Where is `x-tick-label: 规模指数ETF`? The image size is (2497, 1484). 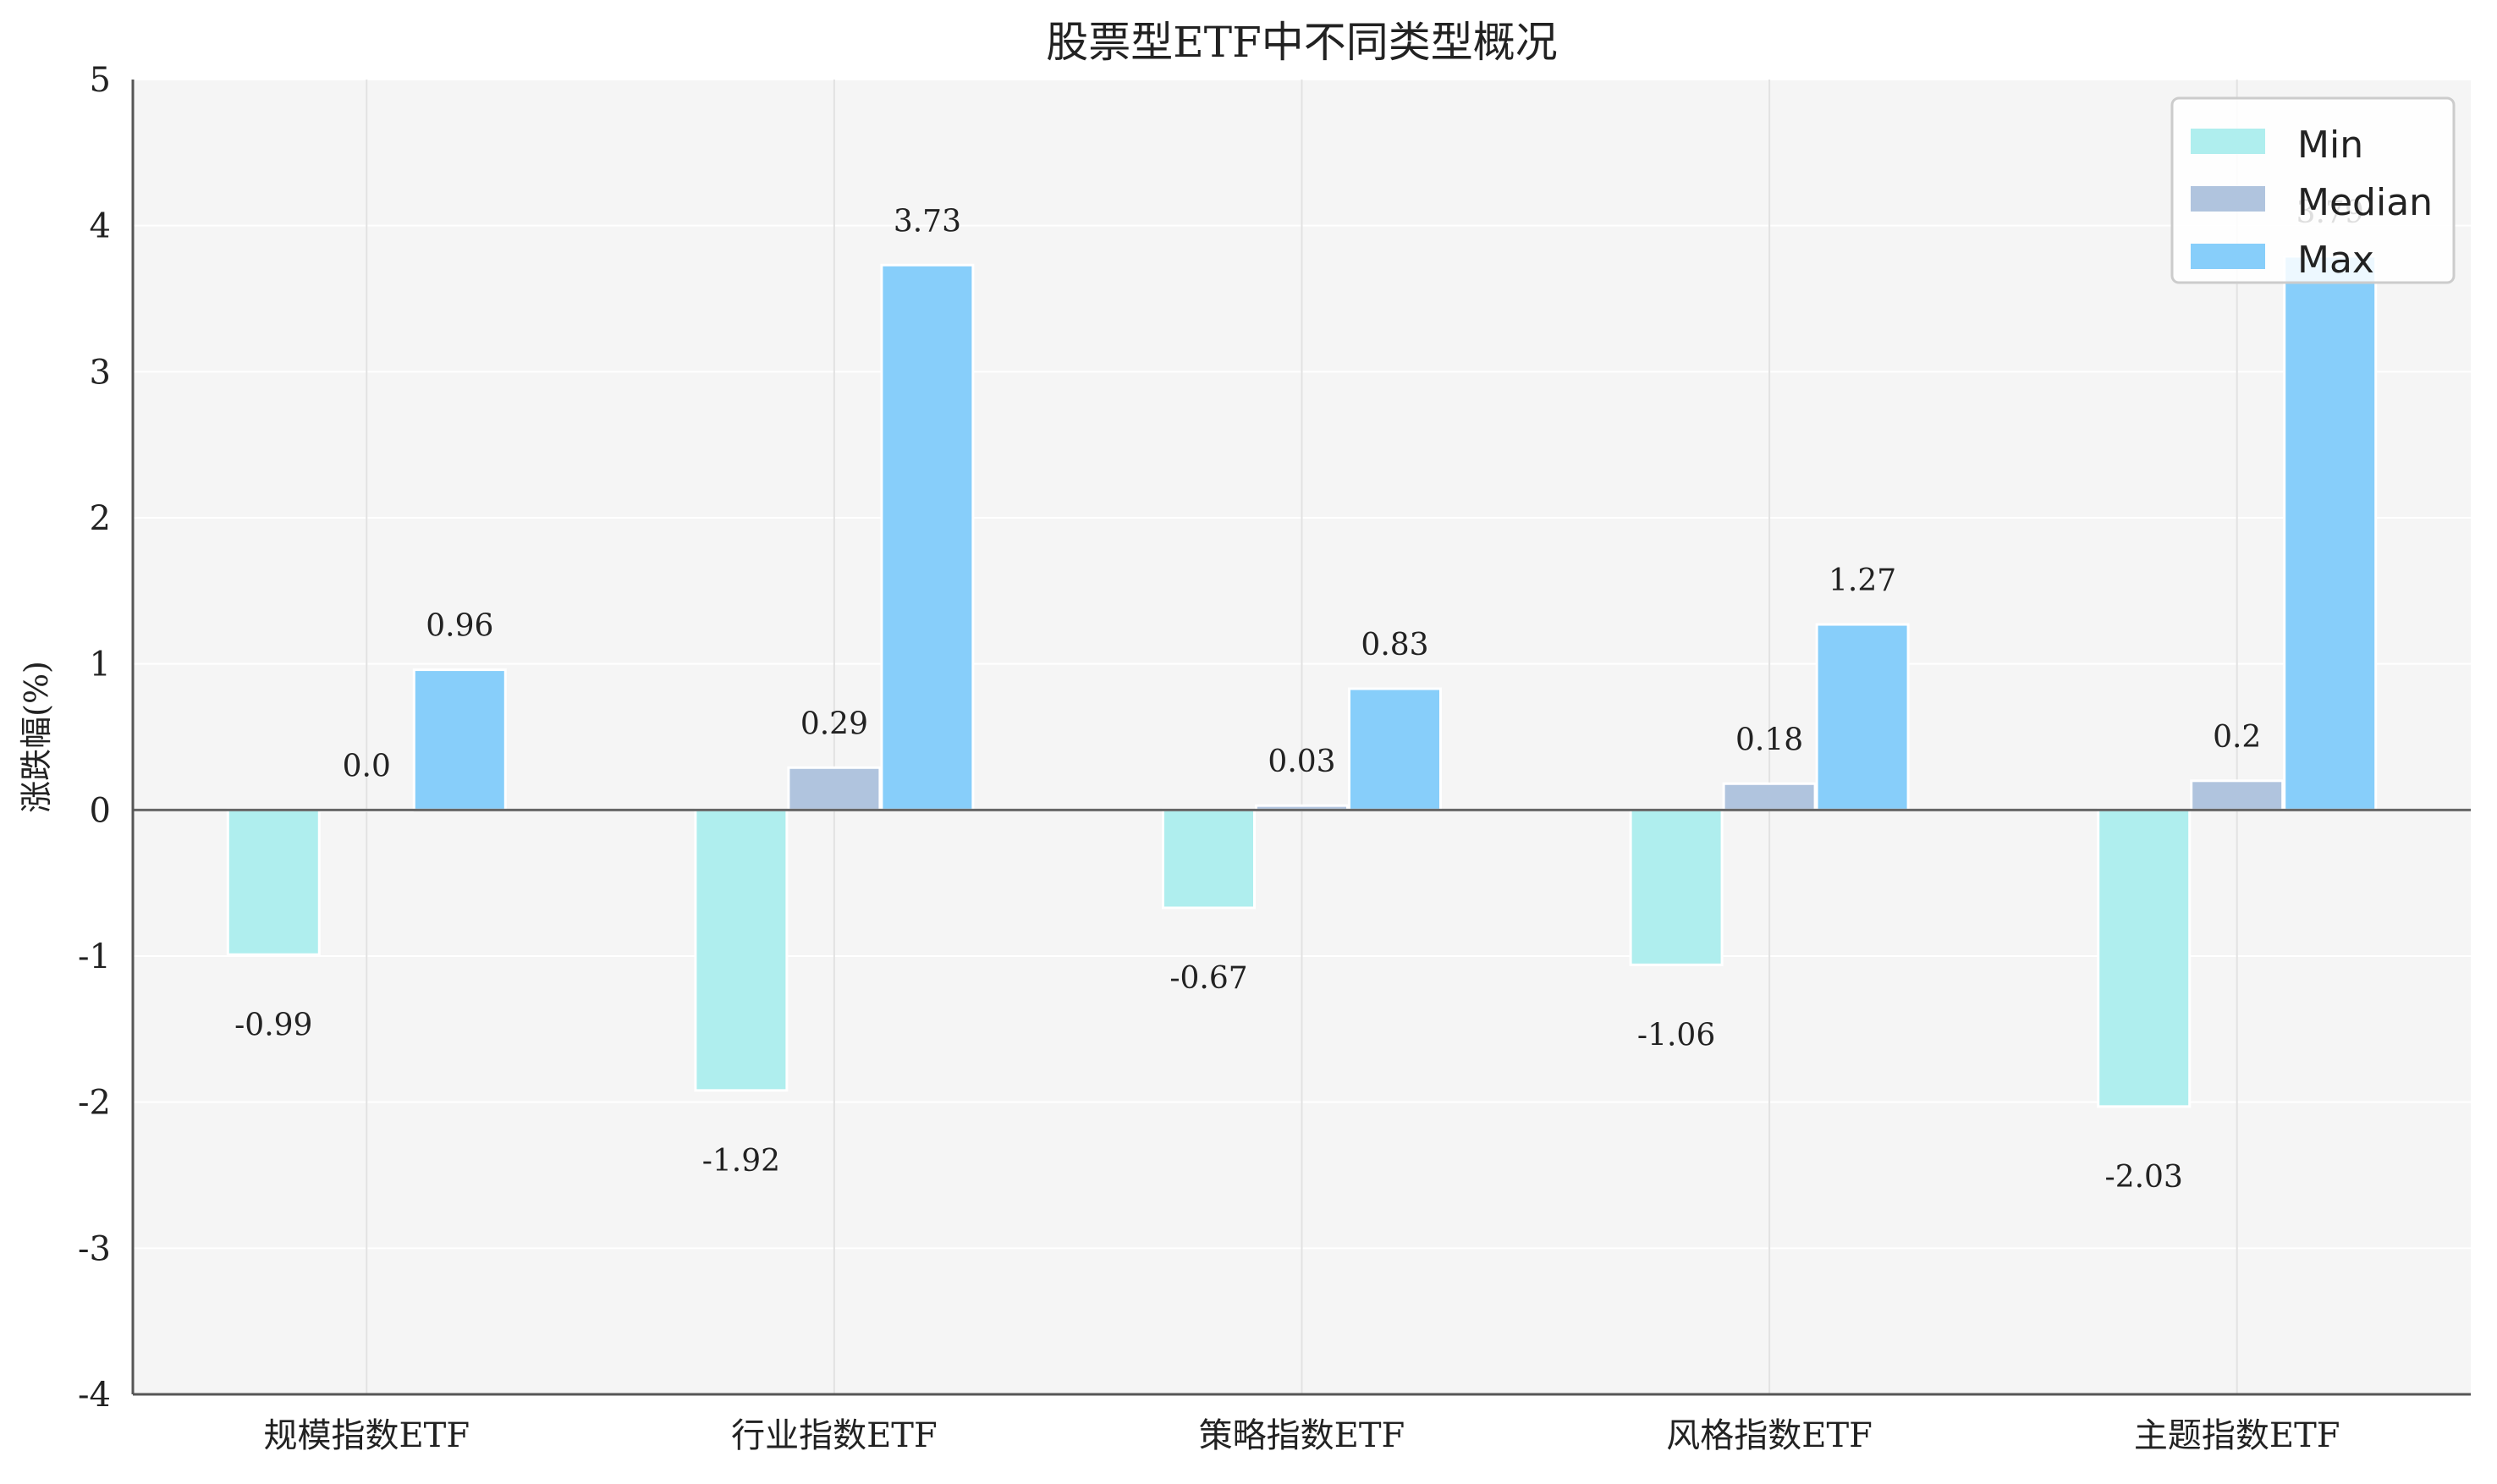 x-tick-label: 规模指数ETF is located at coordinates (367, 1435).